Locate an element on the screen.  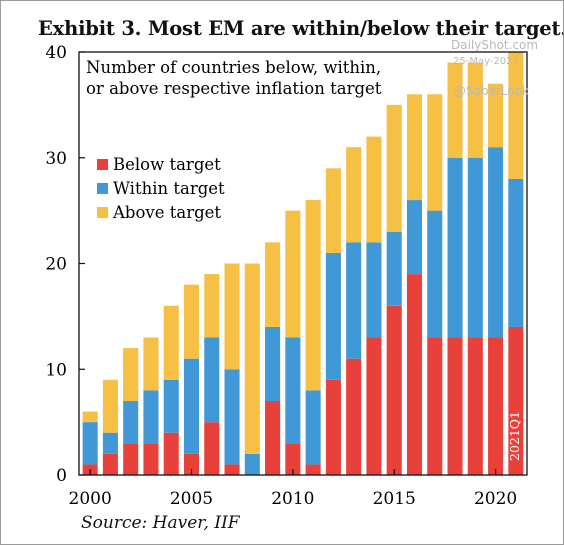
bar-within-target-2007 is located at coordinates (232, 417).